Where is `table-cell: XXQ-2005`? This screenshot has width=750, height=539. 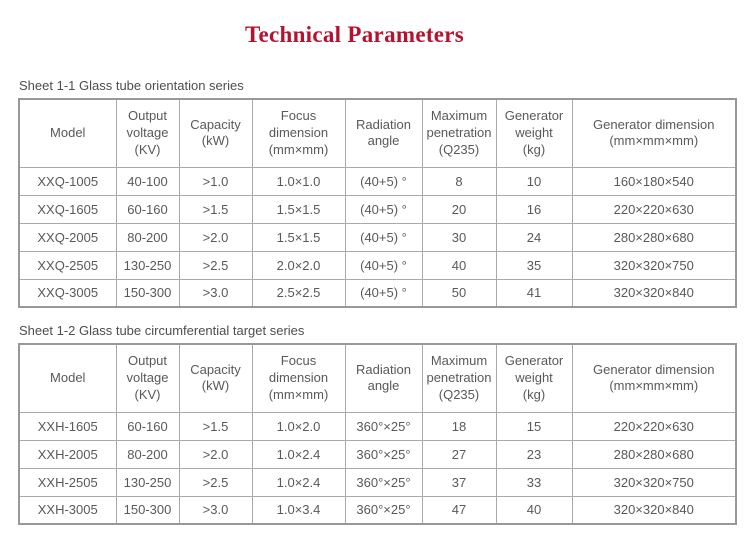
table-cell: XXQ-2005 is located at coordinates (67, 237).